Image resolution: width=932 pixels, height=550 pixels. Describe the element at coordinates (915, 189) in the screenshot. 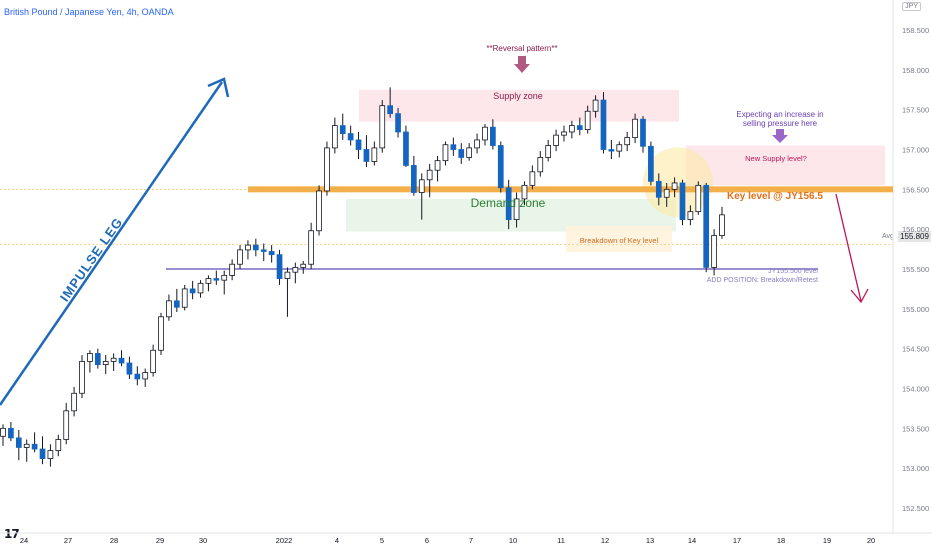

I see `y-tick-label: 156.500` at that location.